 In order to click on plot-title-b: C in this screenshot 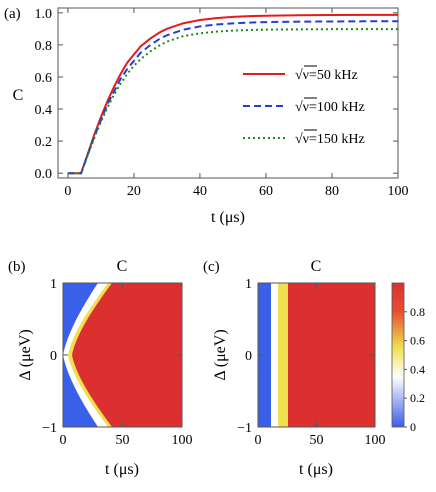, I will do `click(122, 266)`.